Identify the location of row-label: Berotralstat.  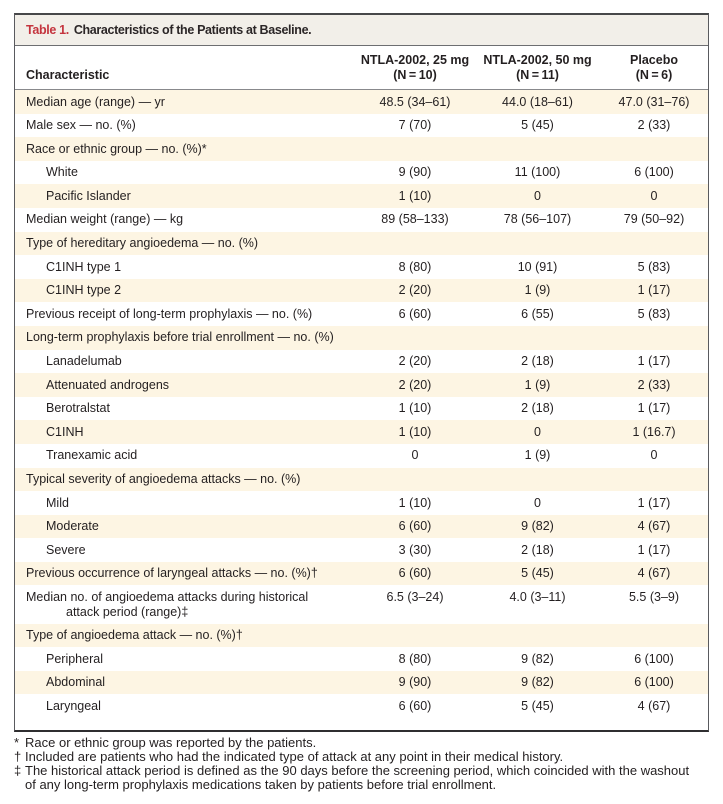
(78, 408).